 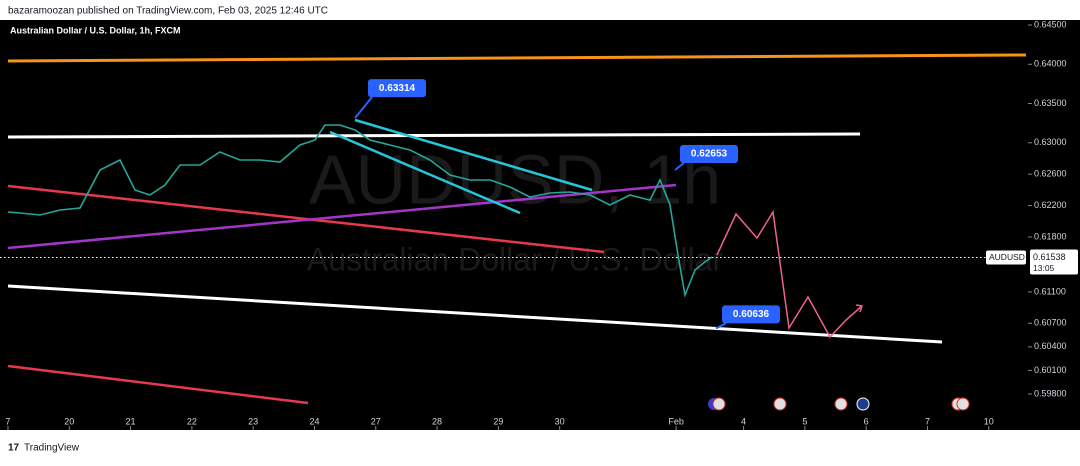 What do you see at coordinates (676, 421) in the screenshot?
I see `x-tick-label: Feb` at bounding box center [676, 421].